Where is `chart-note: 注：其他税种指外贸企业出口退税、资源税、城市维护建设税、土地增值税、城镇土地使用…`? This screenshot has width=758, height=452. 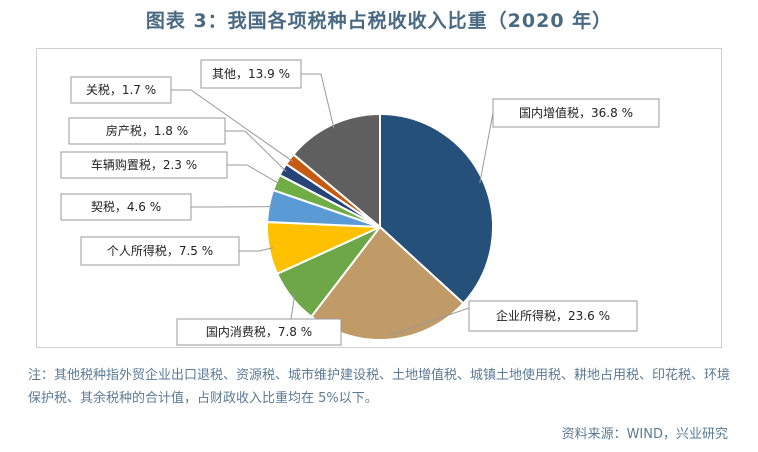
chart-note: 注：其他税种指外贸企业出口退税、资源税、城市维护建设税、土地增值税、城镇土地使用… is located at coordinates (379, 387).